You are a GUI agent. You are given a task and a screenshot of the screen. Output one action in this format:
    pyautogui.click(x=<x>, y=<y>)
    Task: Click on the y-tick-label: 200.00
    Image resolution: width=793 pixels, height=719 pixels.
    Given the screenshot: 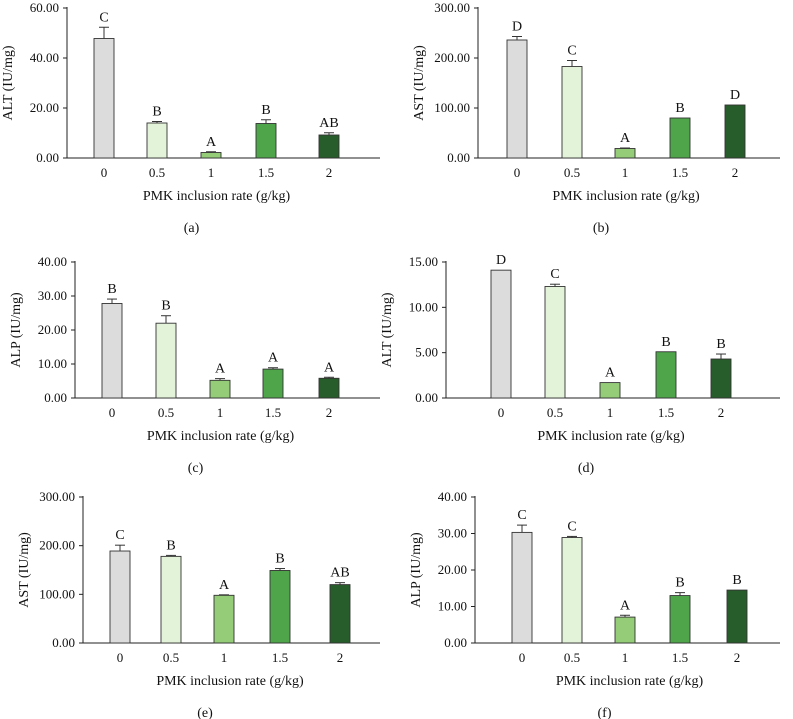 What is the action you would take?
    pyautogui.click(x=57, y=545)
    